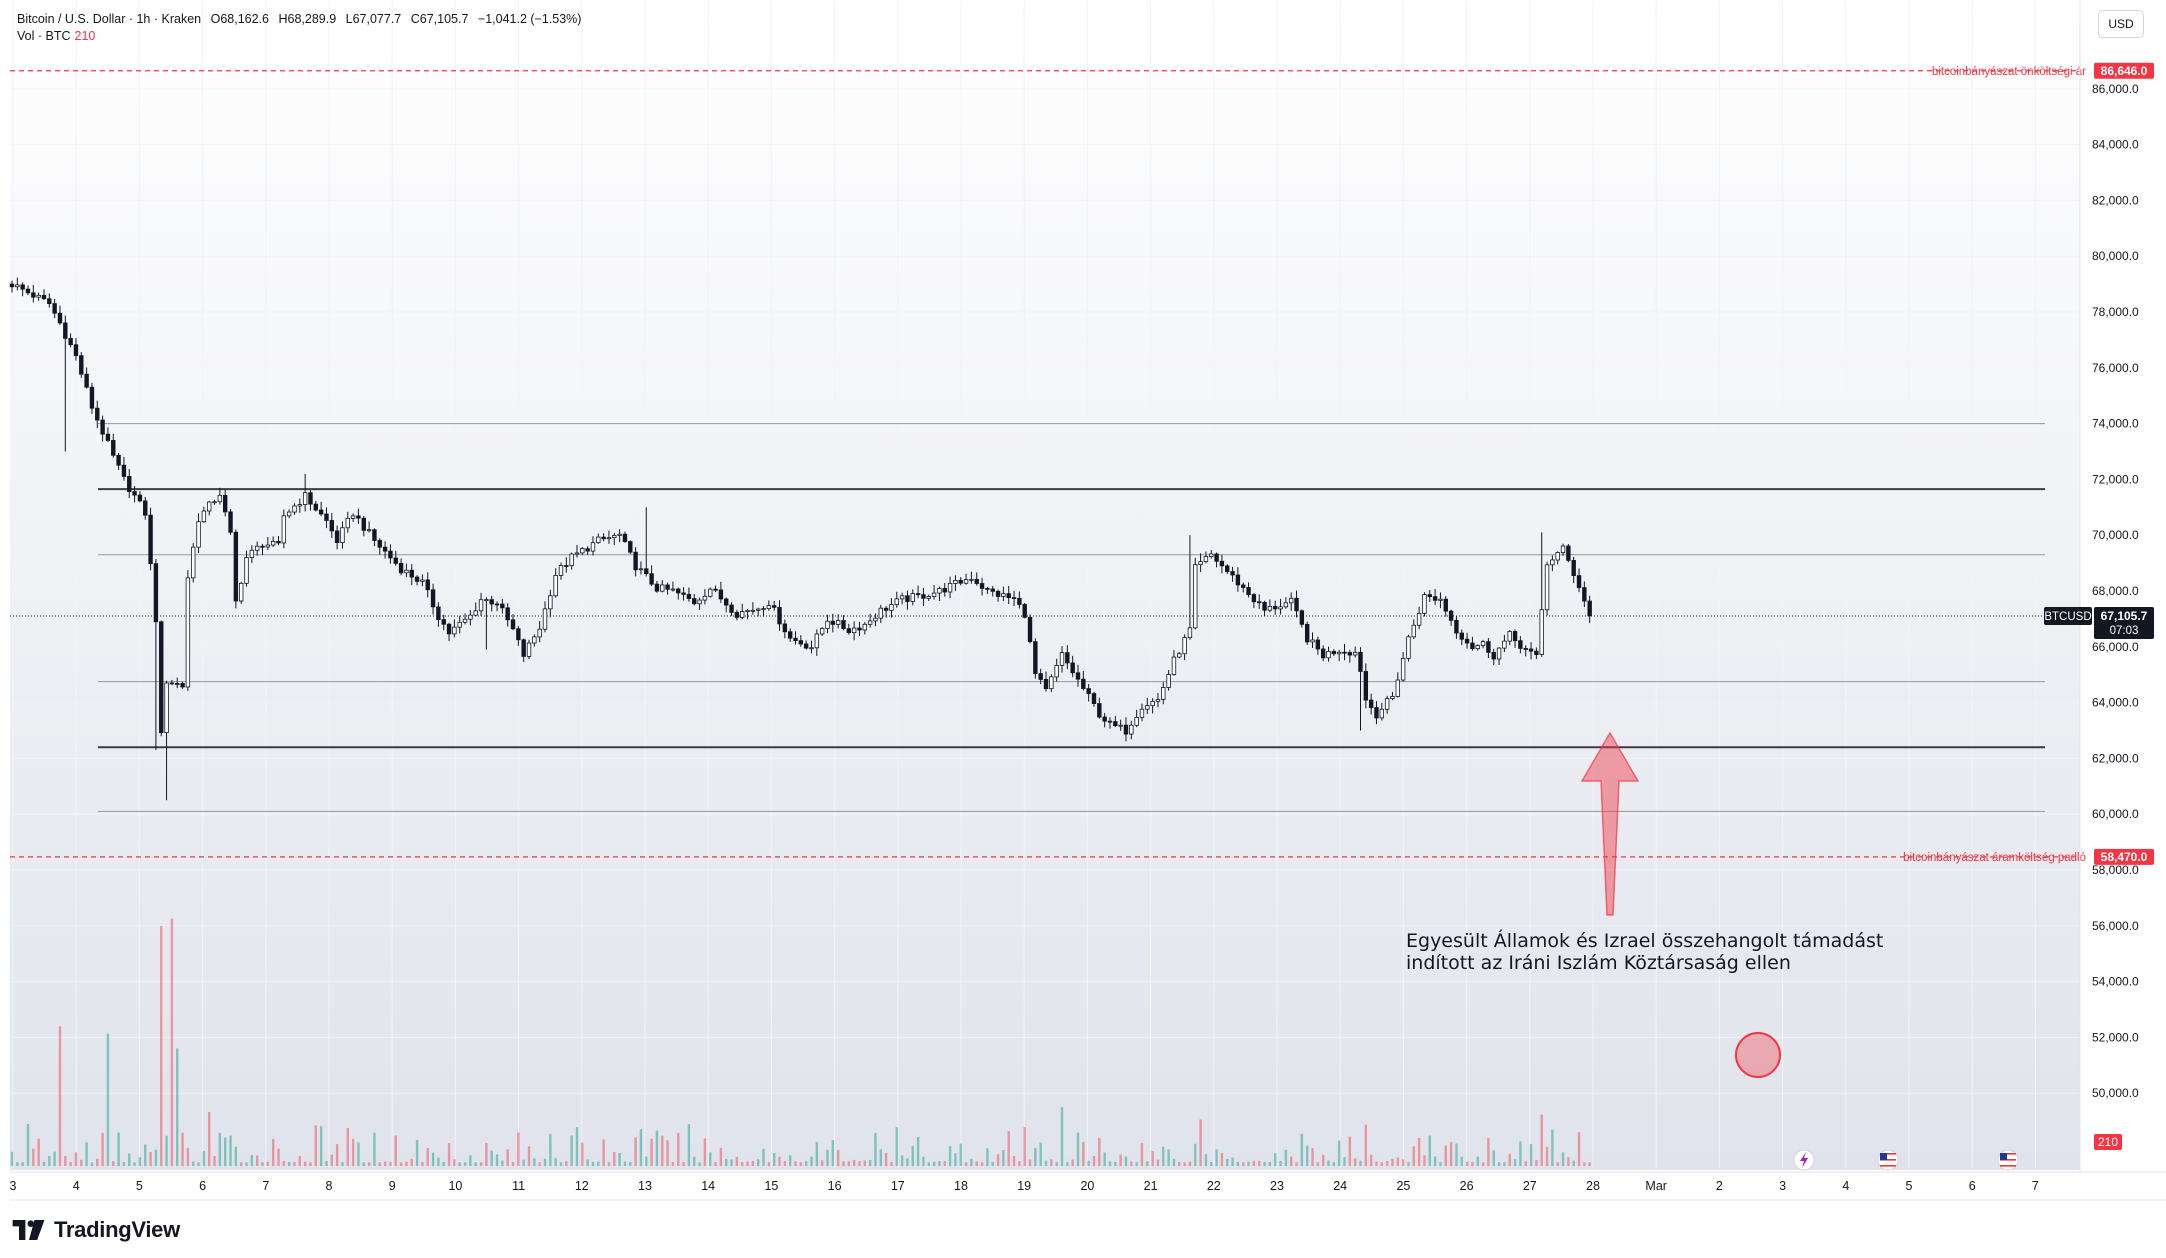 The height and width of the screenshot is (1258, 2166). Describe the element at coordinates (1340, 1186) in the screenshot. I see `time-tick-label: 24` at that location.